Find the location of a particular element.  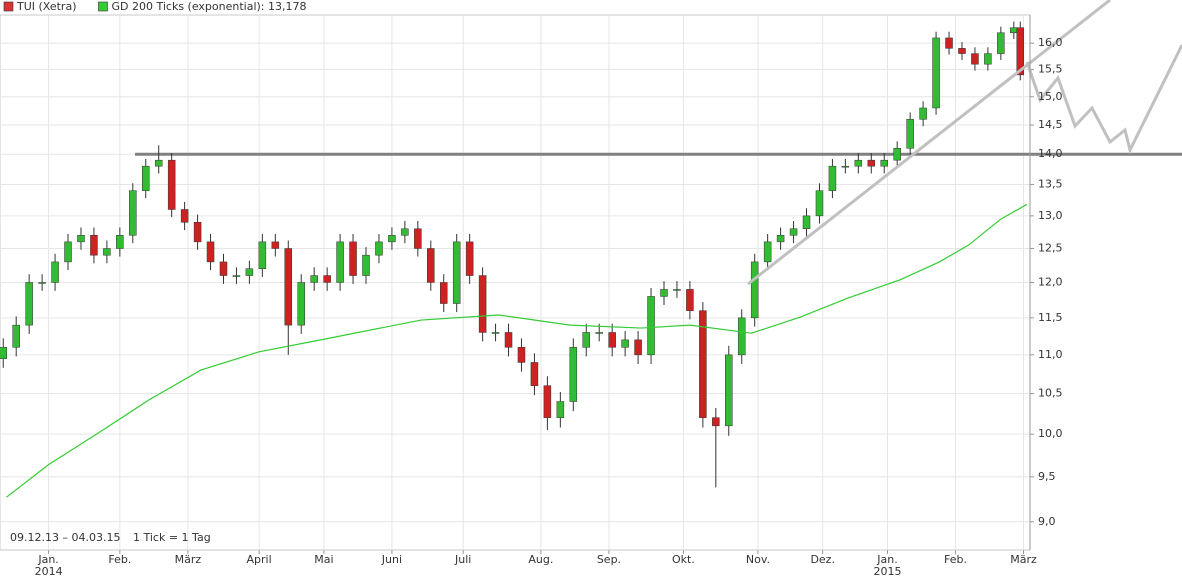

y-tick-label: 15,0 is located at coordinates (1050, 96).